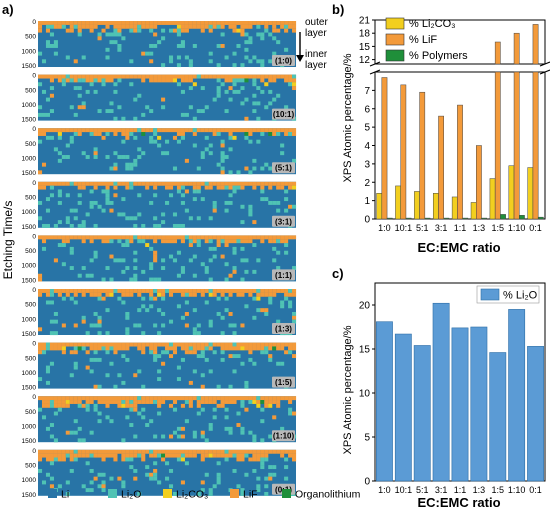 The image size is (550, 511). What do you see at coordinates (375, 72) in the screenshot?
I see `axis-break-mark` at bounding box center [375, 72].